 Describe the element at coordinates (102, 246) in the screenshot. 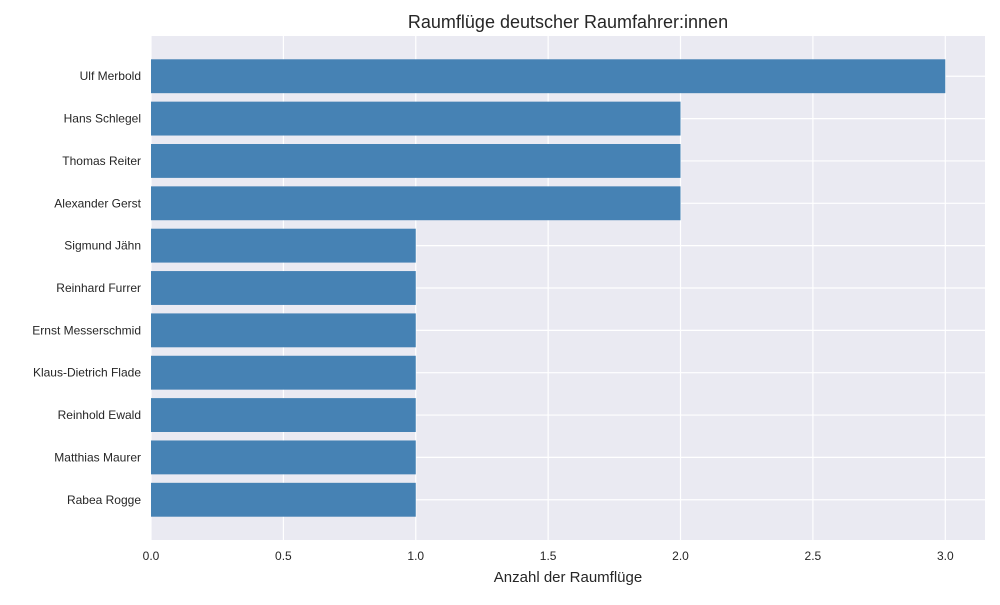

I see `y-tick-label: Sigmund Jähn` at that location.